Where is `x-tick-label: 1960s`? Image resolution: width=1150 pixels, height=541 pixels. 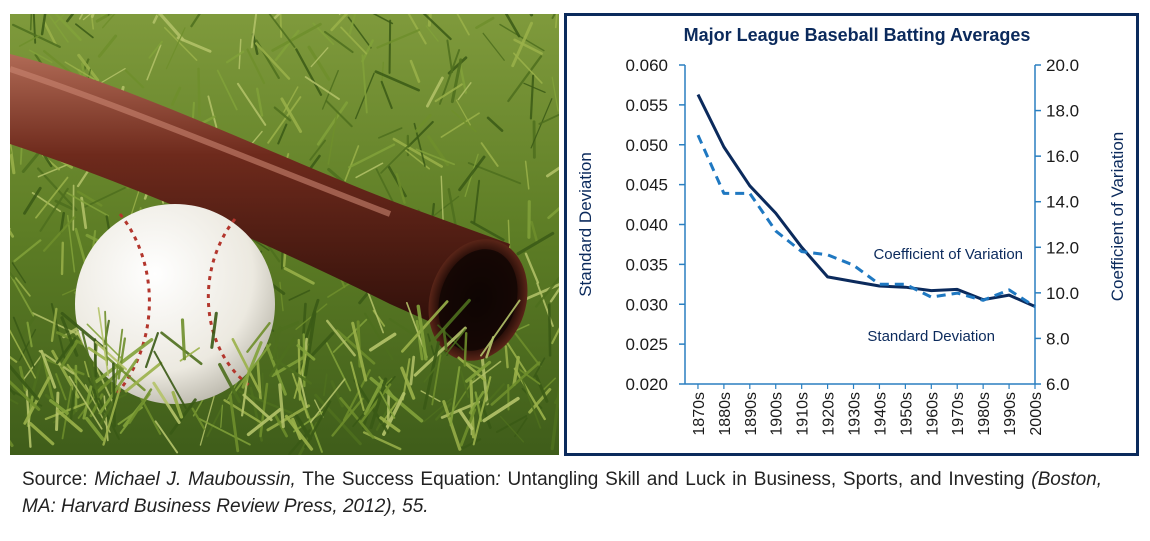
x-tick-label: 1960s is located at coordinates (932, 414).